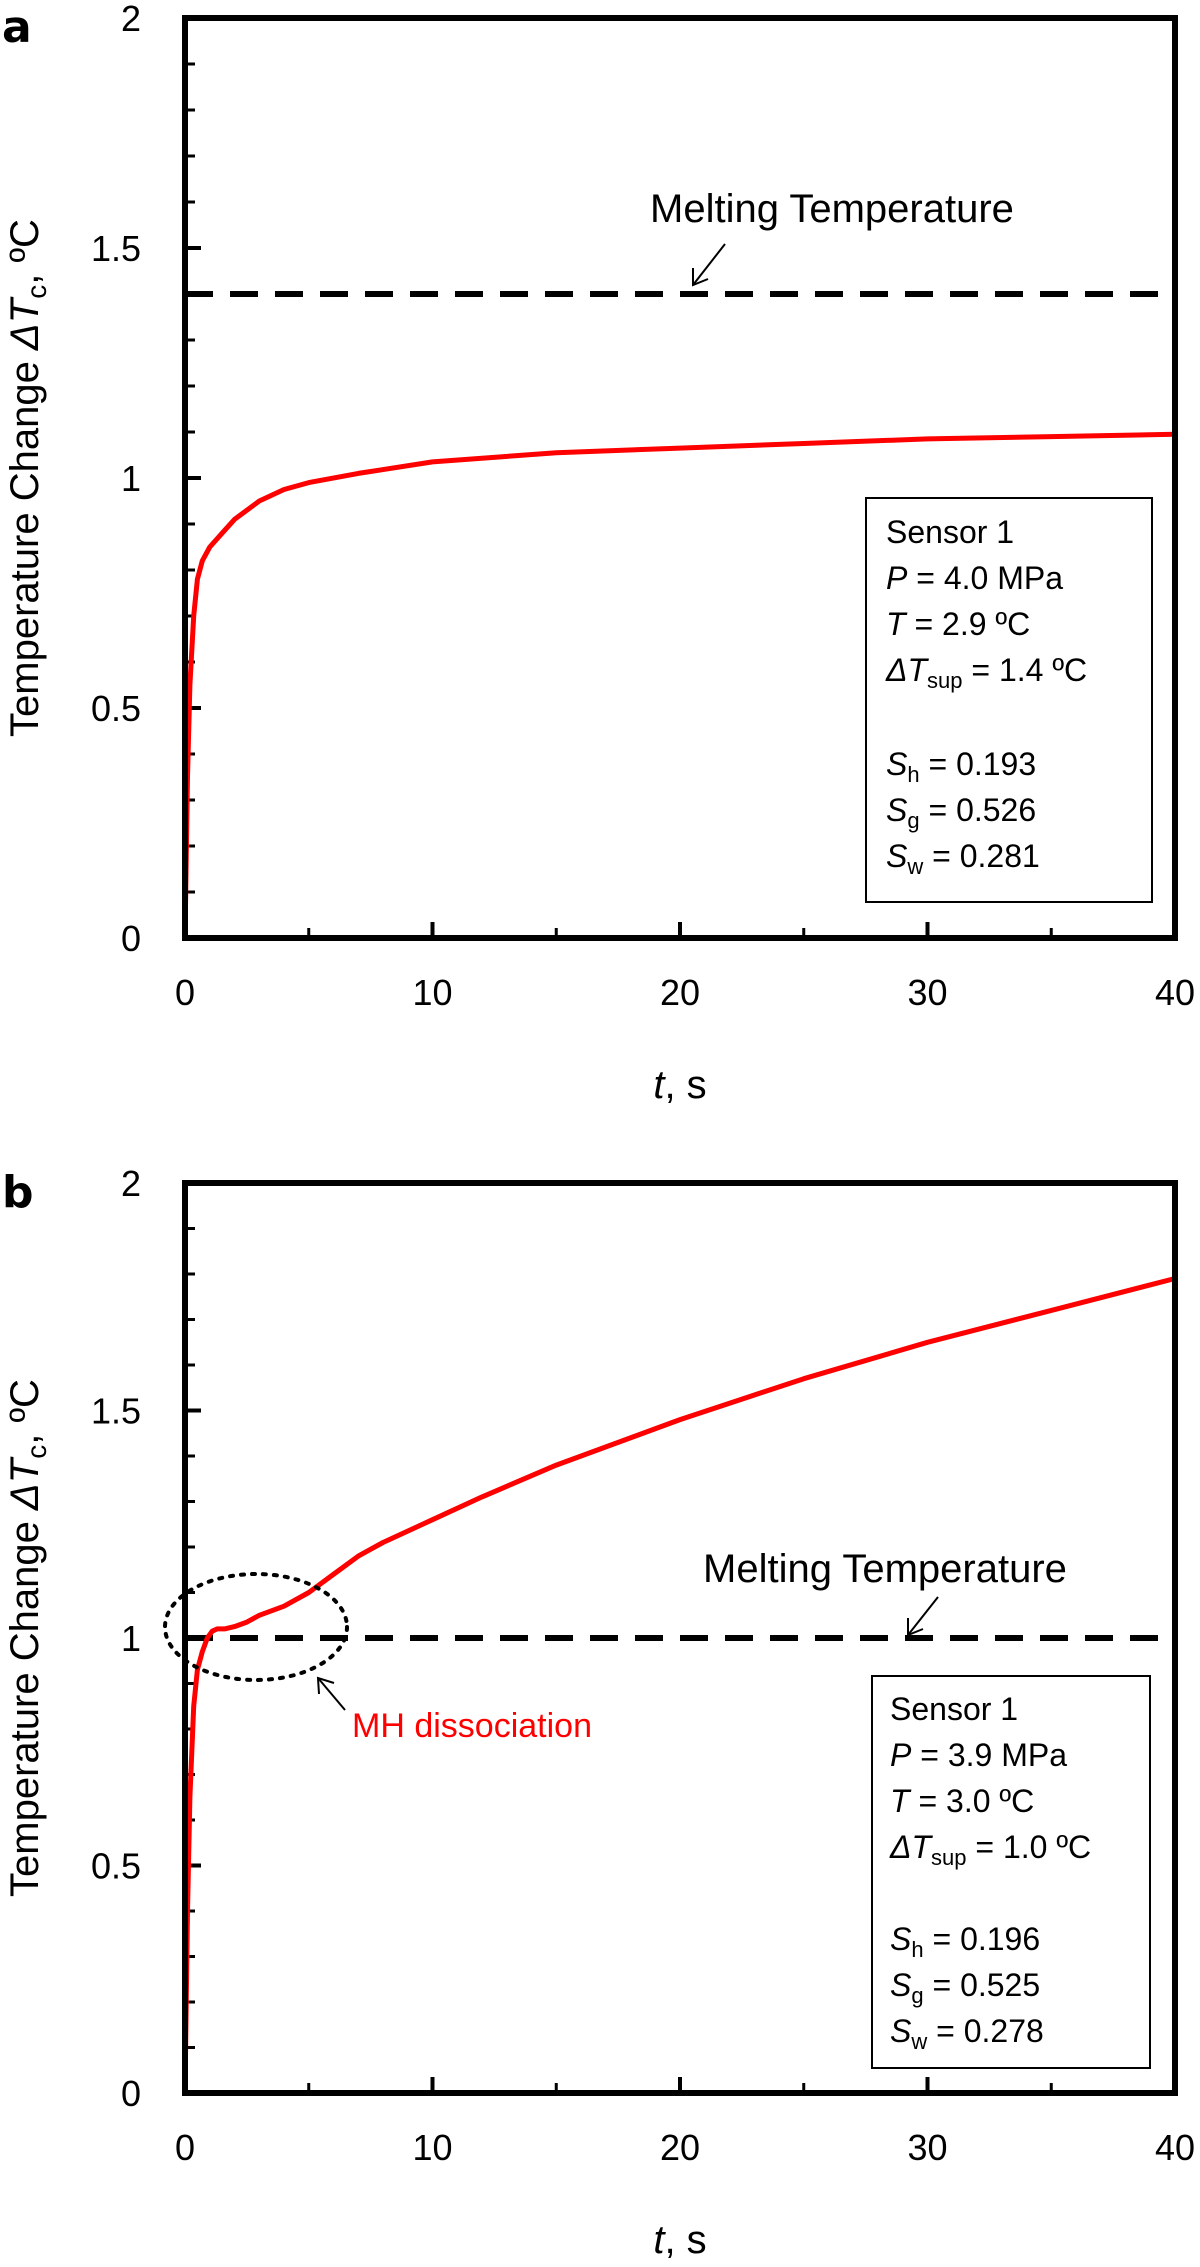 The height and width of the screenshot is (2267, 1200). Describe the element at coordinates (256, 1627) in the screenshot. I see `panel-b-dissociation-ellipse` at that location.